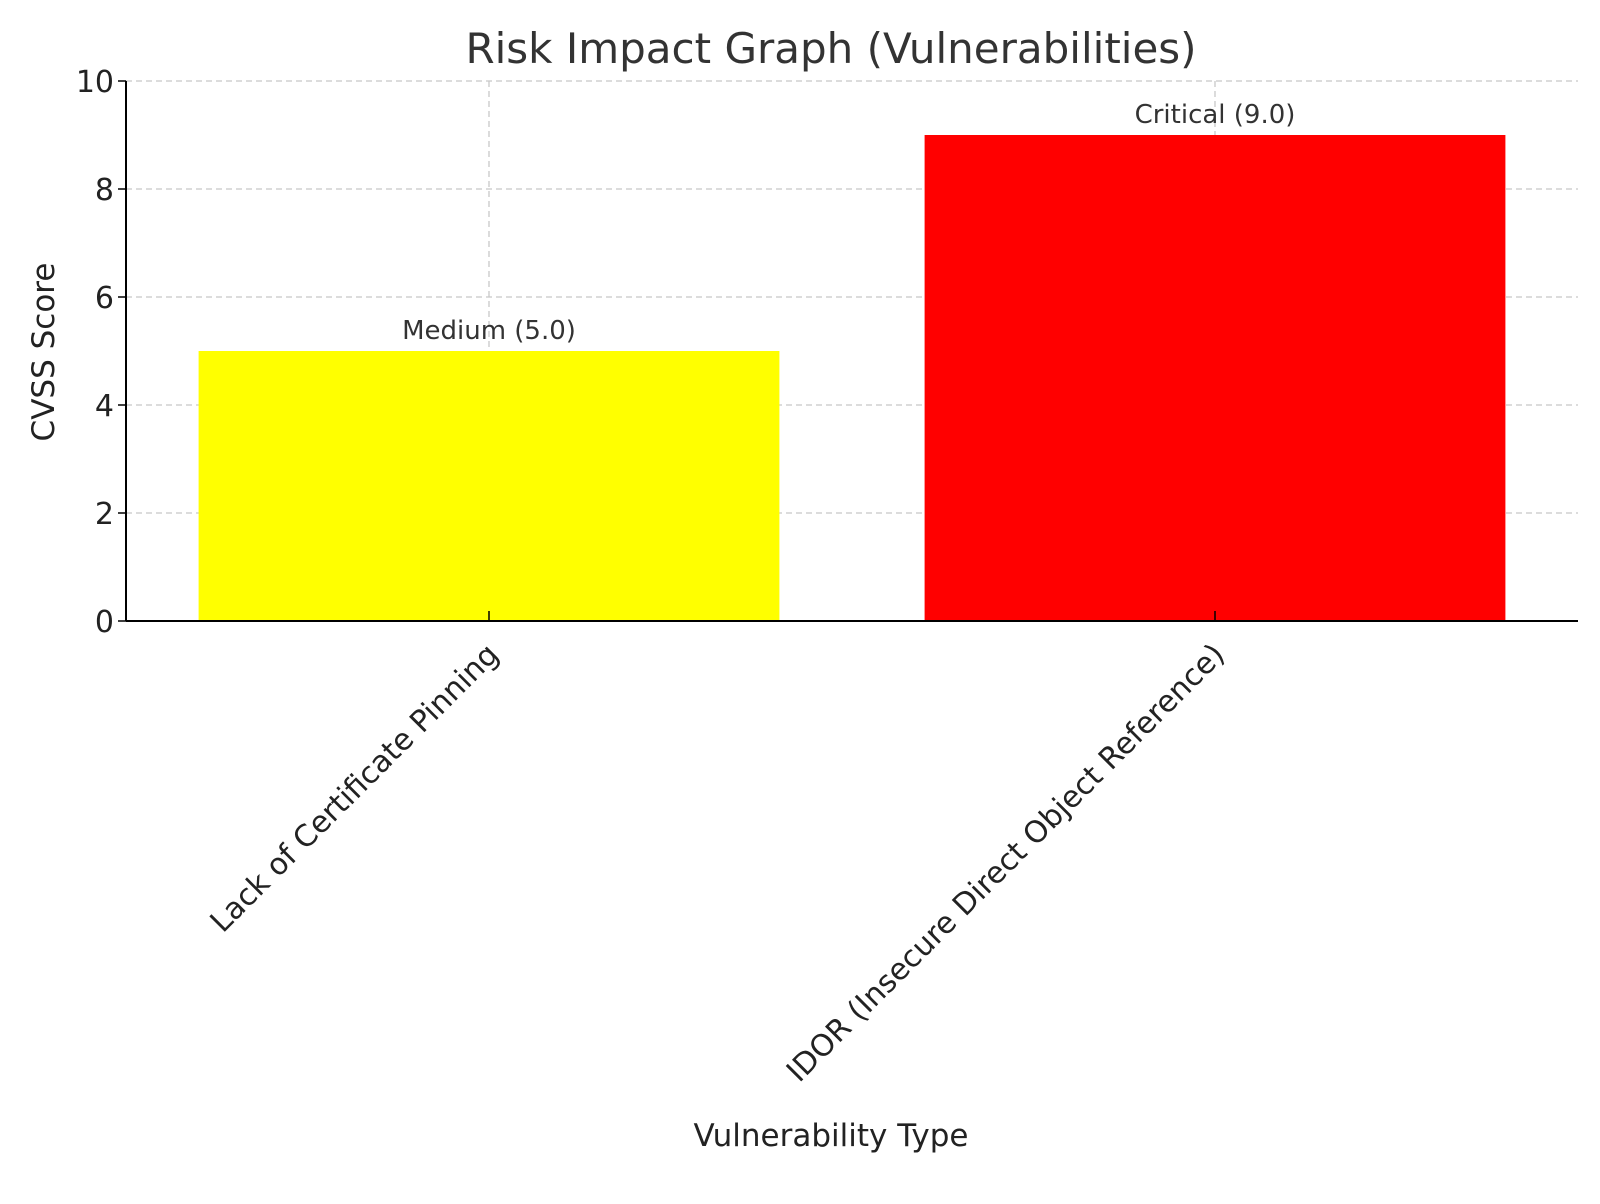  Describe the element at coordinates (1006, 863) in the screenshot. I see `x-tick-label: IDOR (Insecure Direct Object Reference)` at that location.